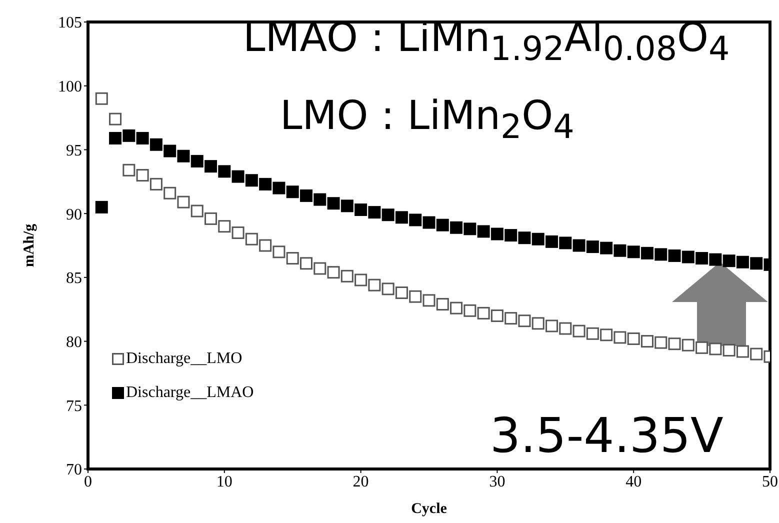 The image size is (779, 523). What do you see at coordinates (224, 481) in the screenshot?
I see `x-tick-label: 10` at bounding box center [224, 481].